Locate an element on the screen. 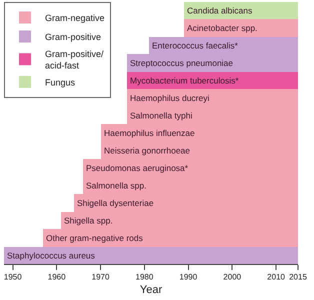  y-tick-label: Enterococcus faecalis* is located at coordinates (195, 45).